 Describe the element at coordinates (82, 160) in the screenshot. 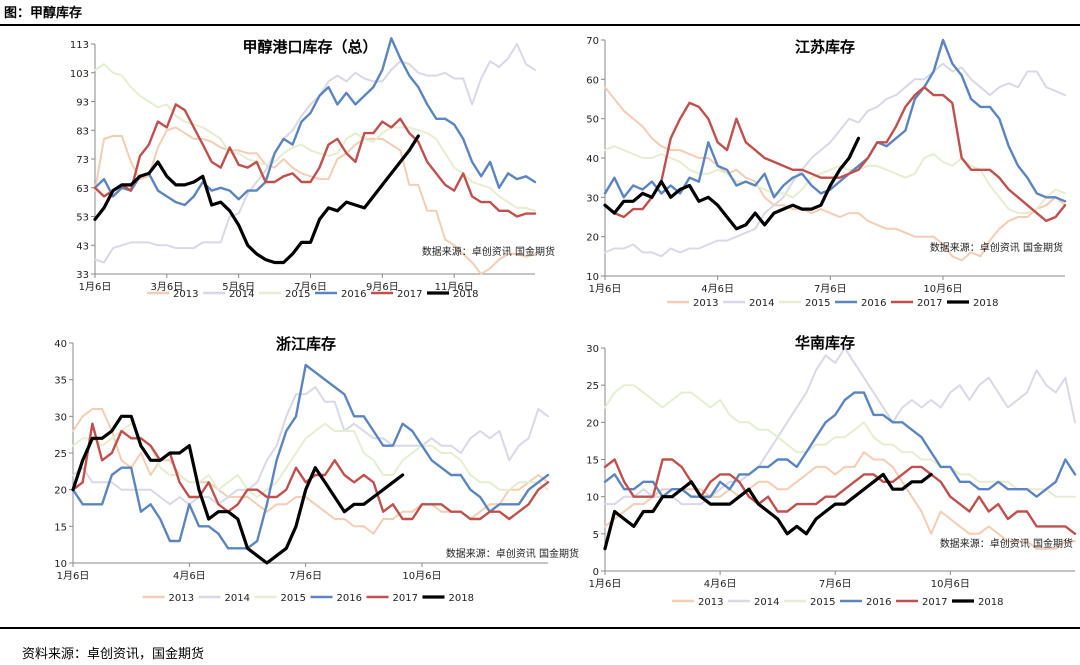

I see `y-tick-label: 73` at that location.